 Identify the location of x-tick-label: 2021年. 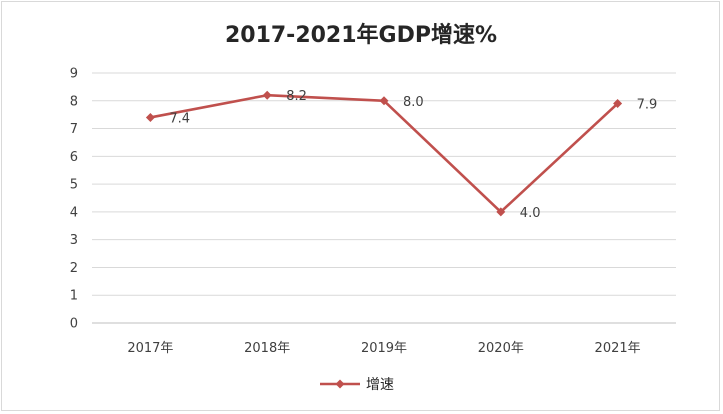
(618, 348).